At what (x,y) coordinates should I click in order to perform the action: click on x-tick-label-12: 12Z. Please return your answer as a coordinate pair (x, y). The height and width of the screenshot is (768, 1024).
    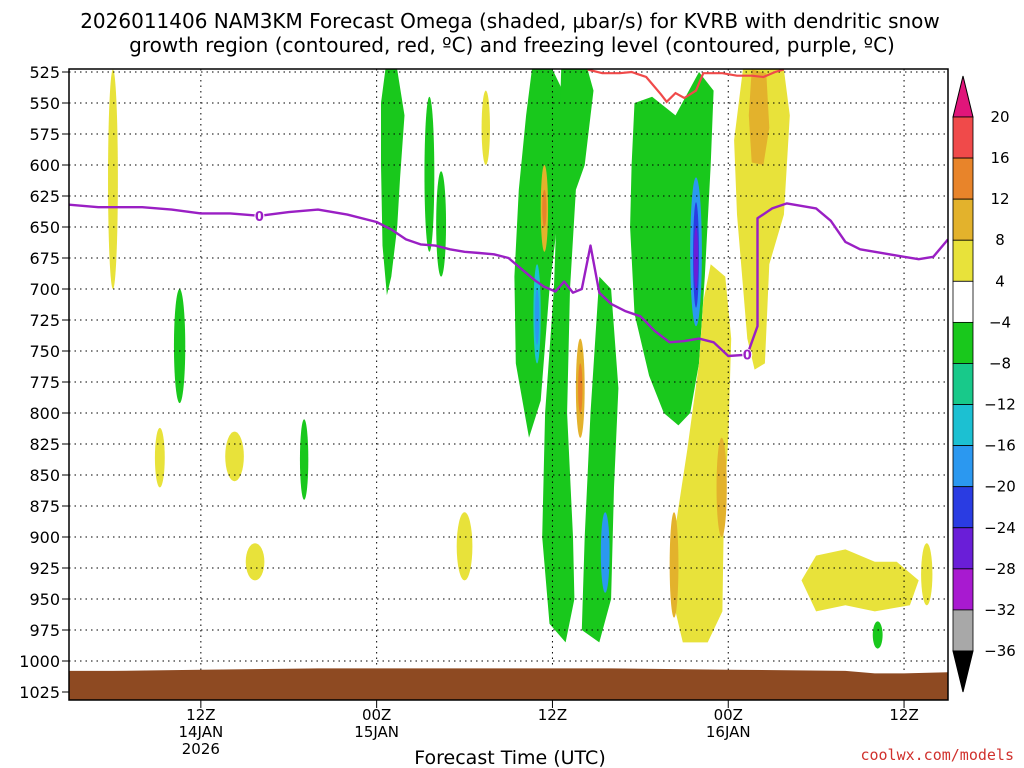
    Looking at the image, I should click on (200, 715).